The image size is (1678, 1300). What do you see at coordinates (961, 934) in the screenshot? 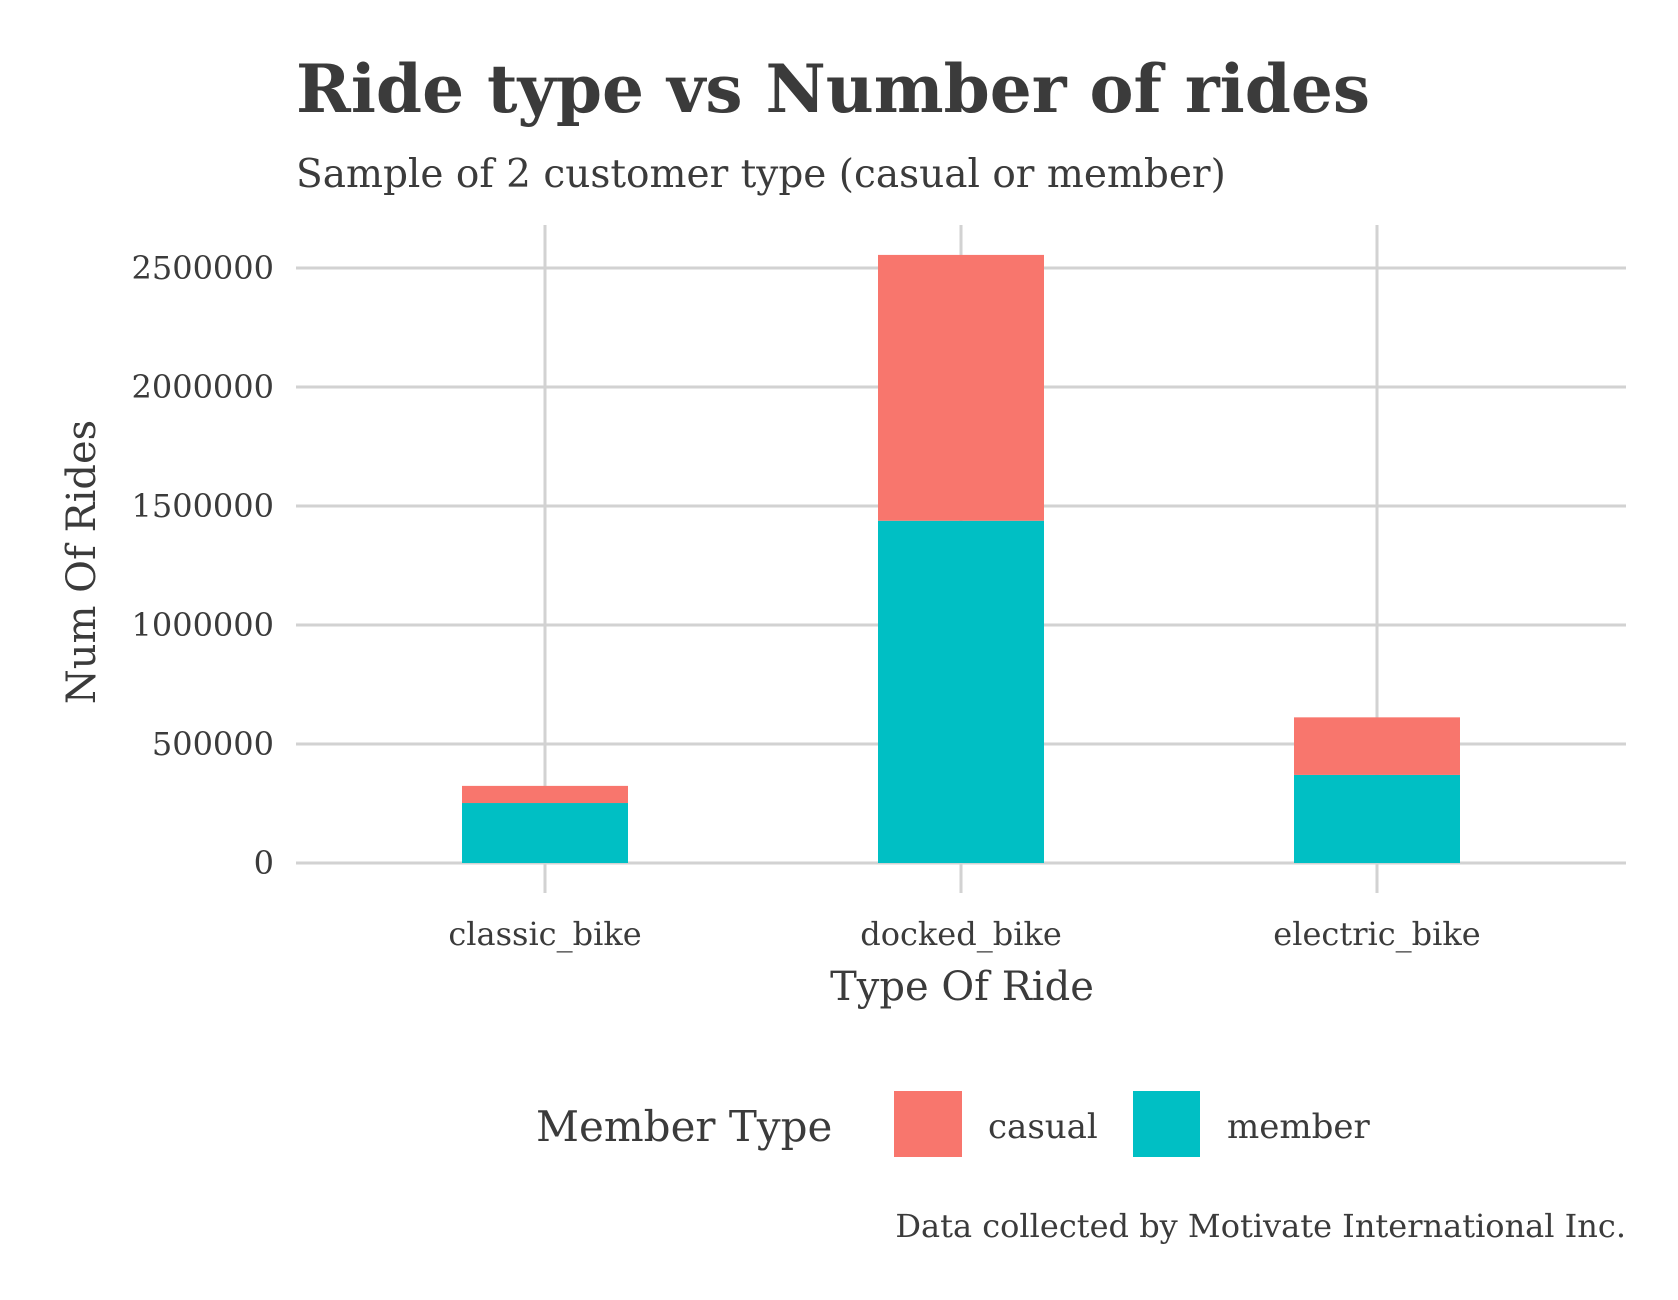
I see `x-tick-label: docked_bike` at bounding box center [961, 934].